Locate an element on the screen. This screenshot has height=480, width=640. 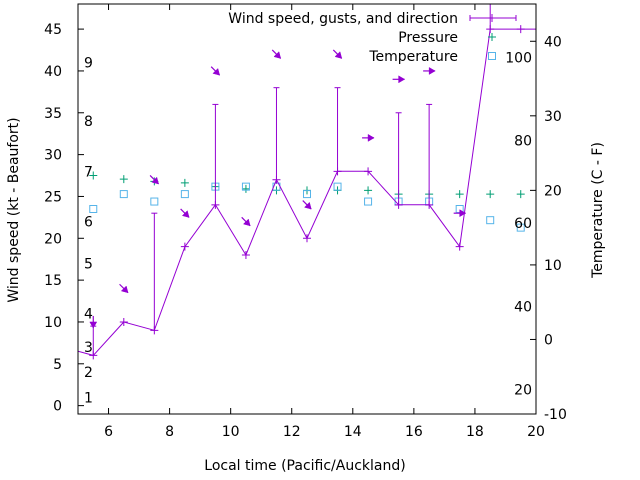
legend-label: Temperature is located at coordinates (413, 57).